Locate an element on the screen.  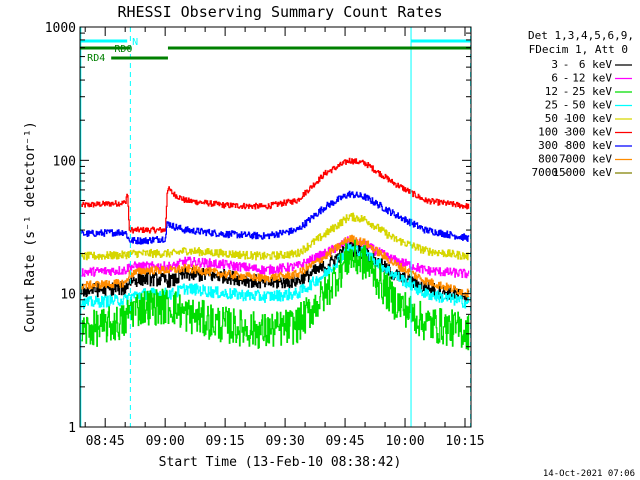
legend-label-low: 100 is located at coordinates (548, 132).